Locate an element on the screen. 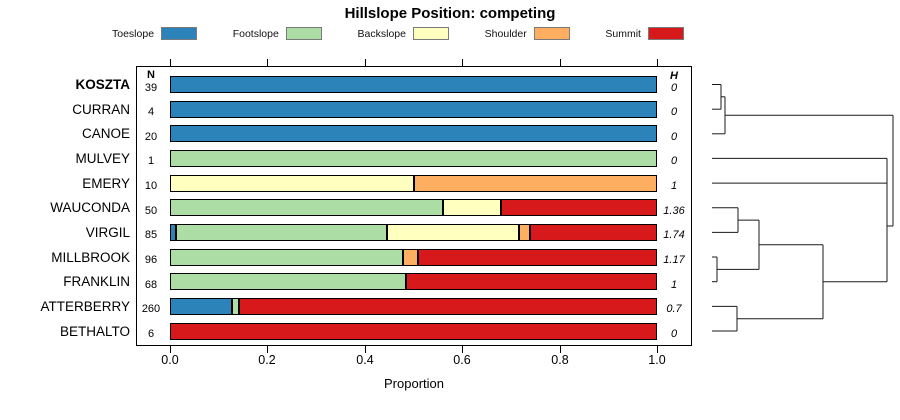  legend-label: Footslope is located at coordinates (255, 33).